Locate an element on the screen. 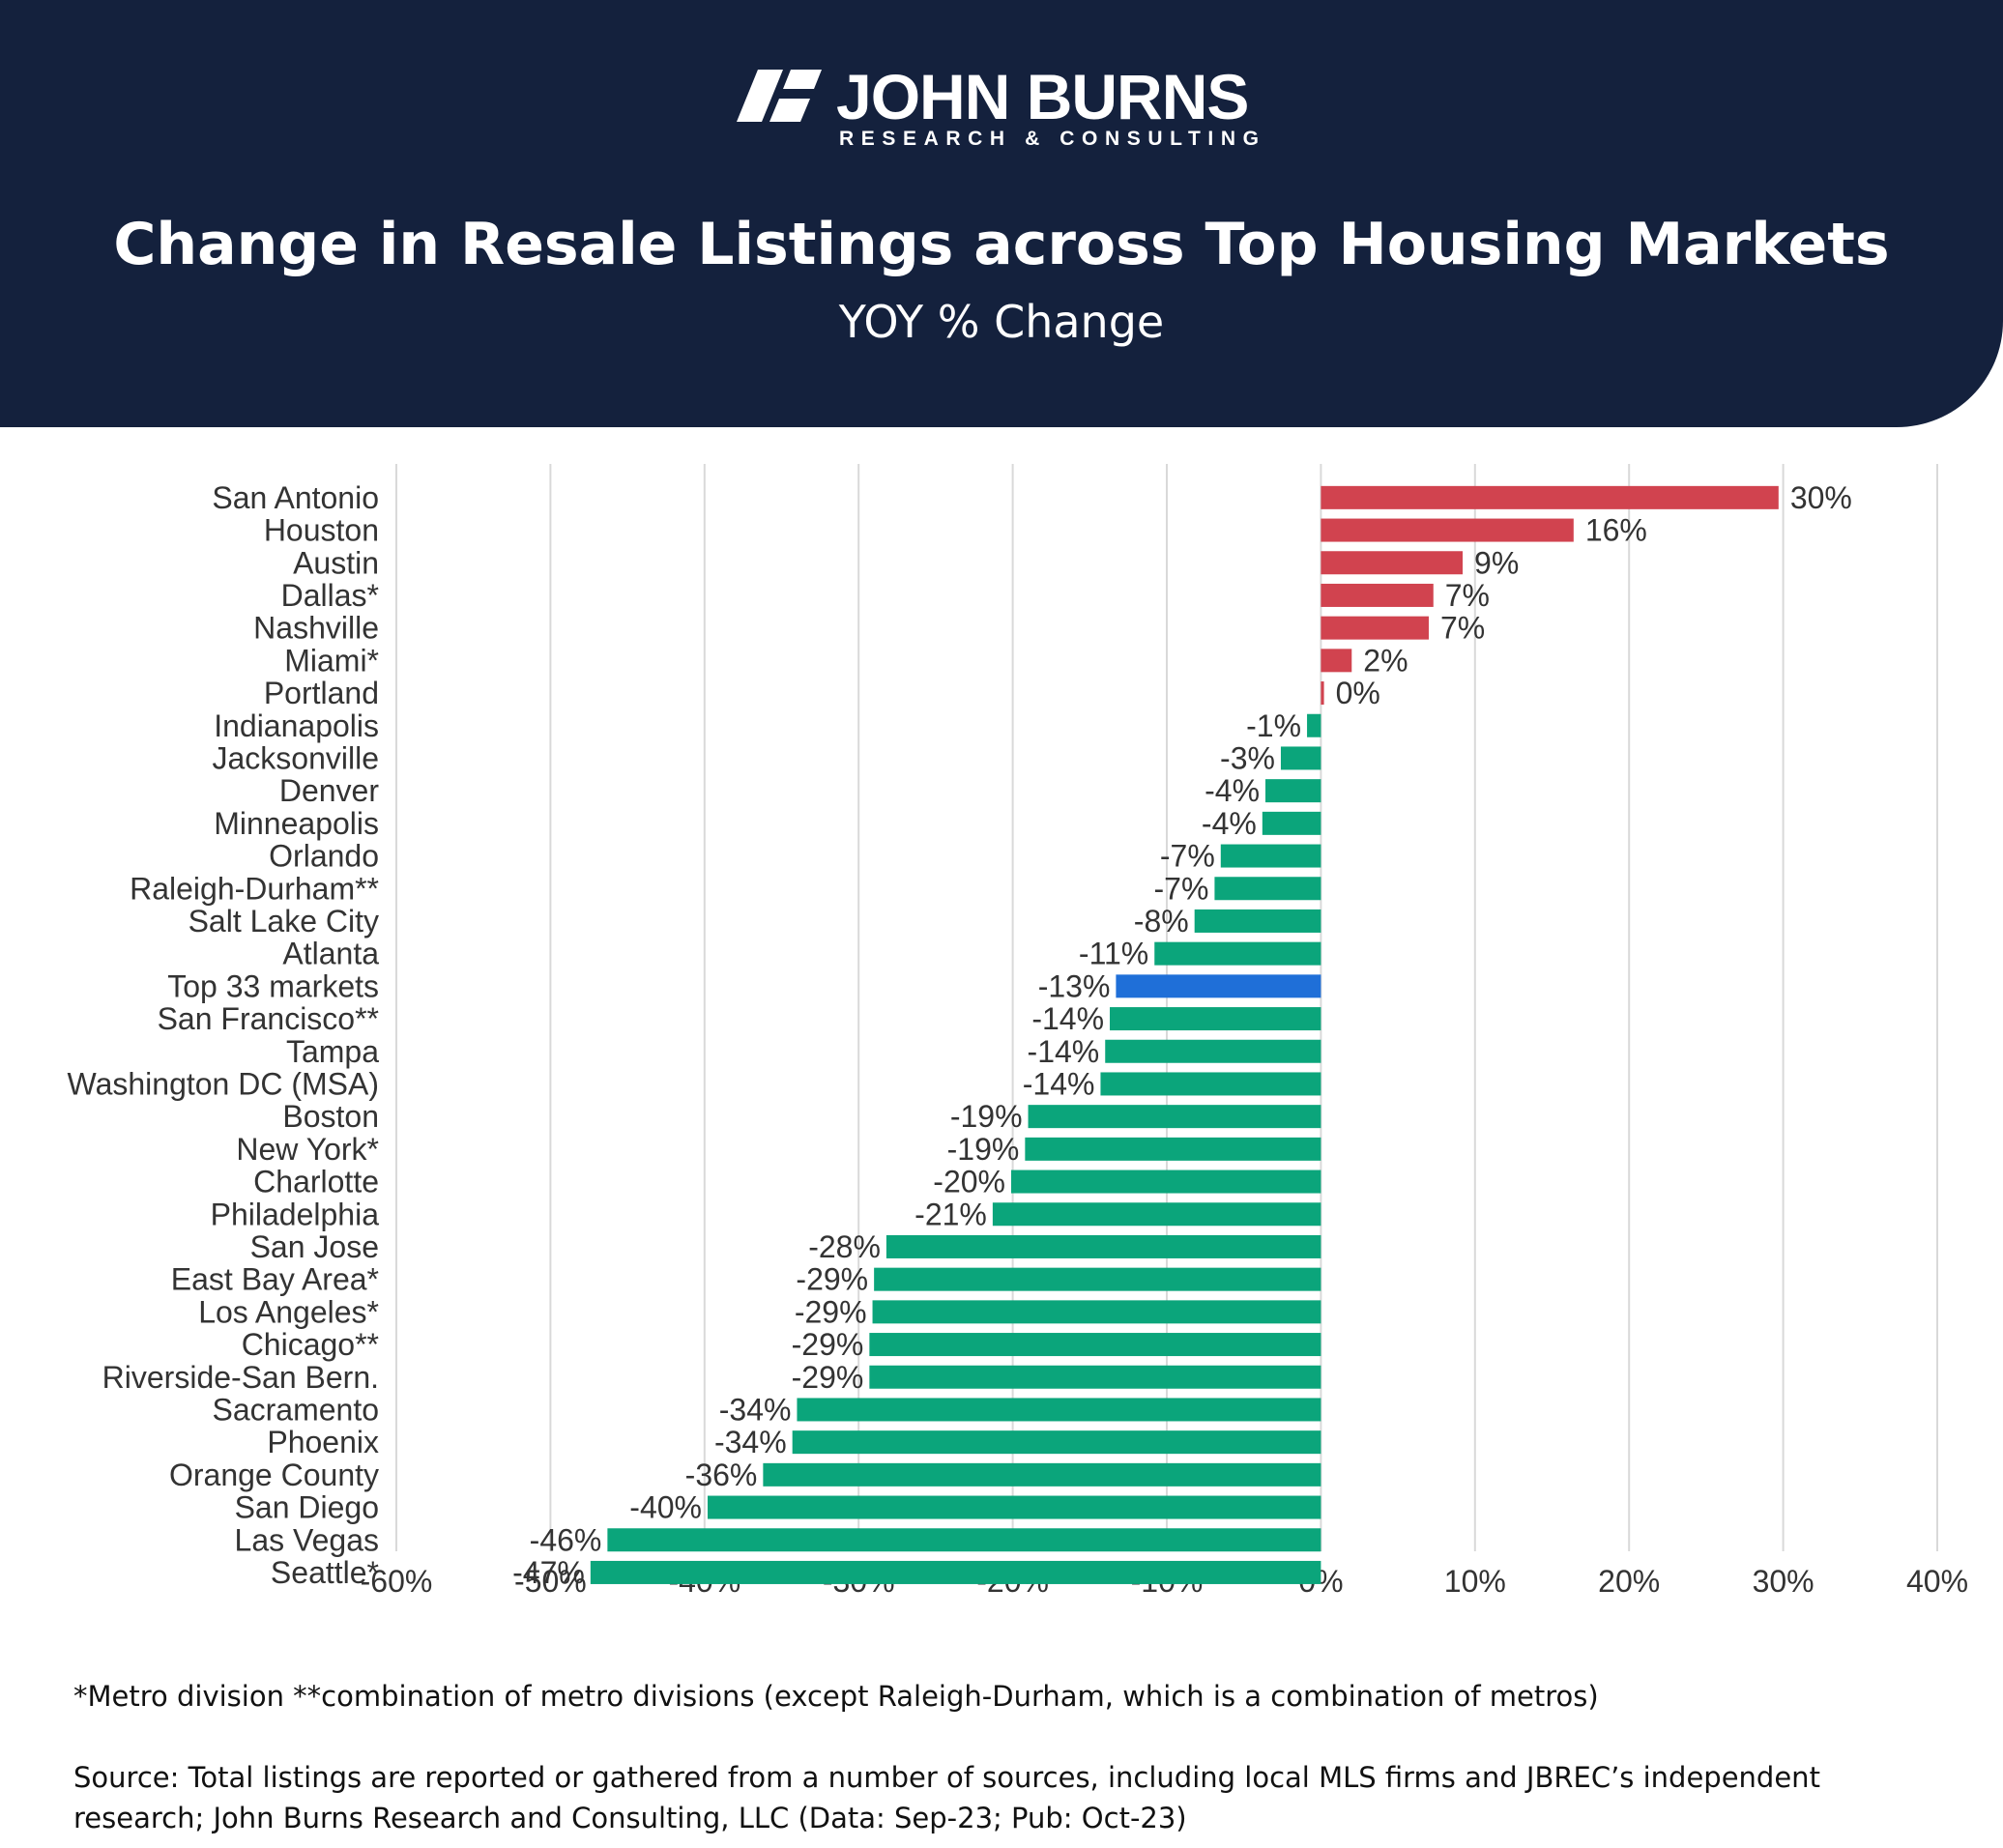 The width and height of the screenshot is (2003, 1848). category-label: Boston is located at coordinates (330, 1116).